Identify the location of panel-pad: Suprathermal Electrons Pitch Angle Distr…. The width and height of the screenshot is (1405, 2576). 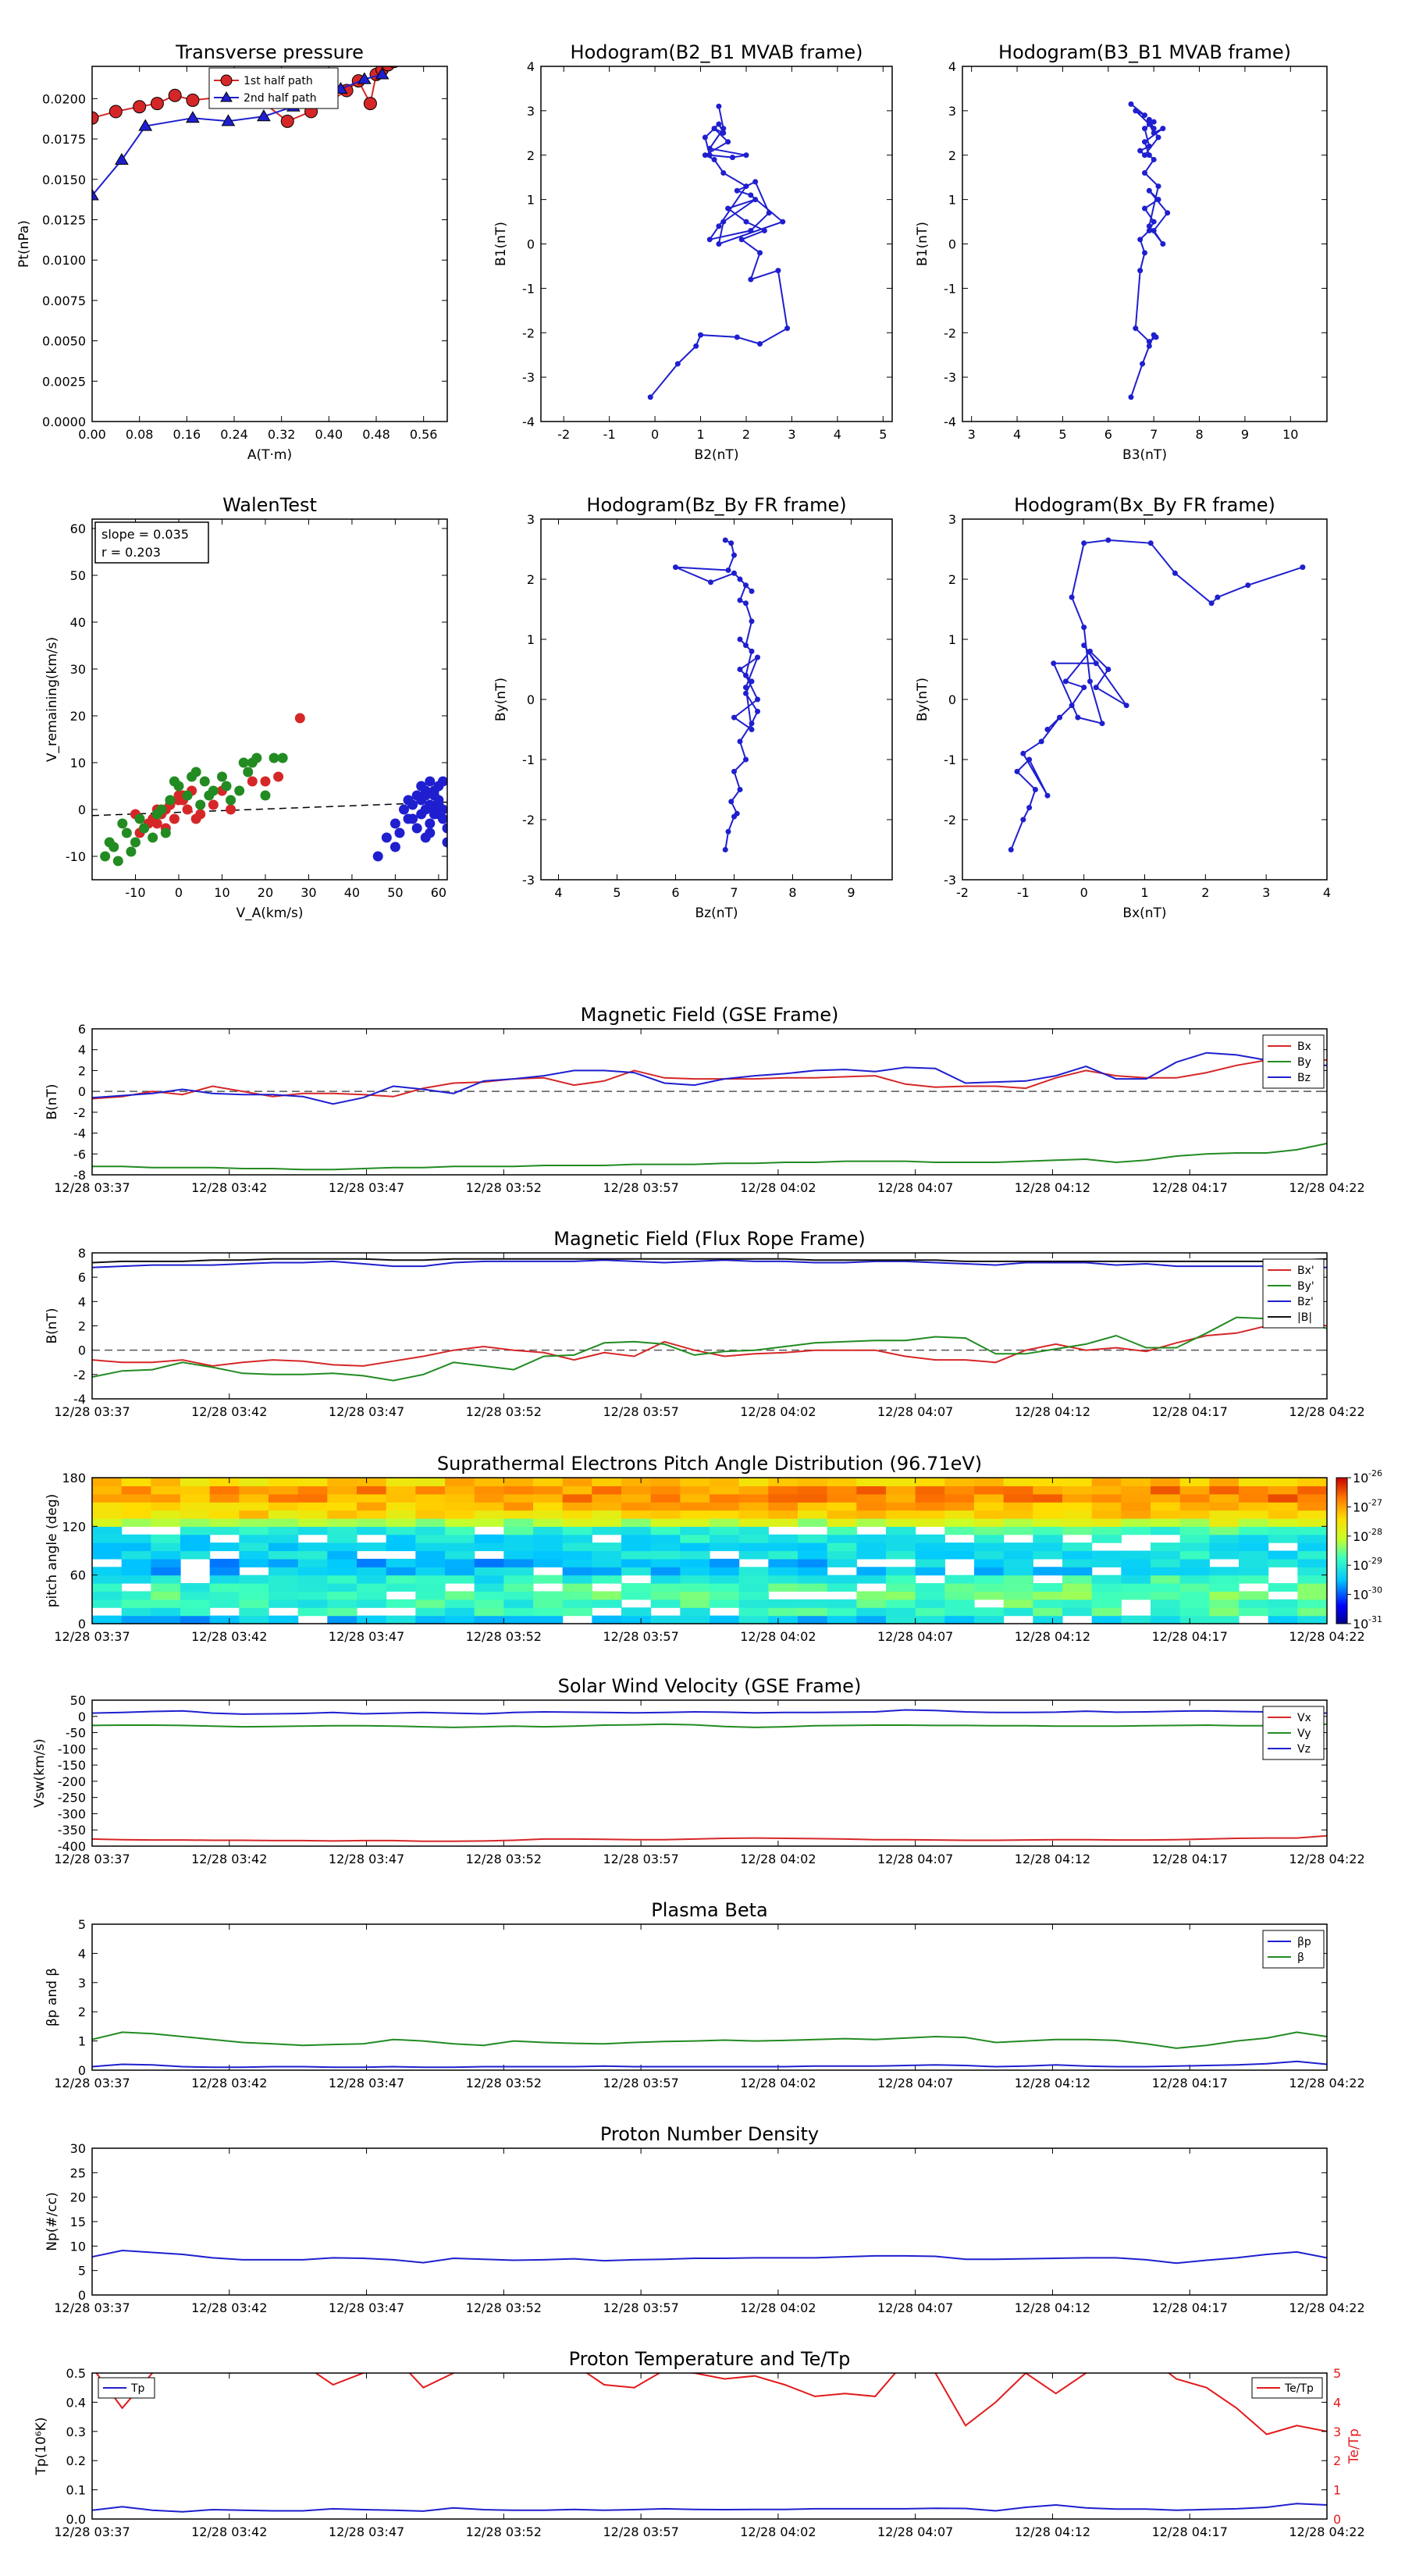
(713, 1548).